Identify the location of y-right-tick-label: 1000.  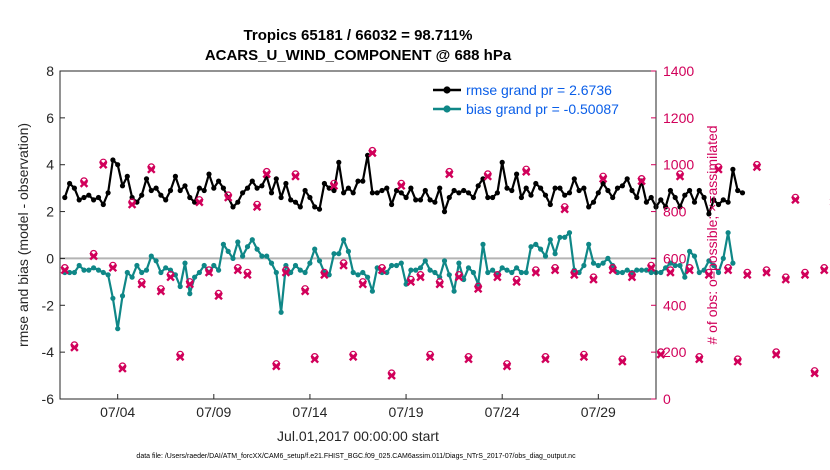
(678, 165).